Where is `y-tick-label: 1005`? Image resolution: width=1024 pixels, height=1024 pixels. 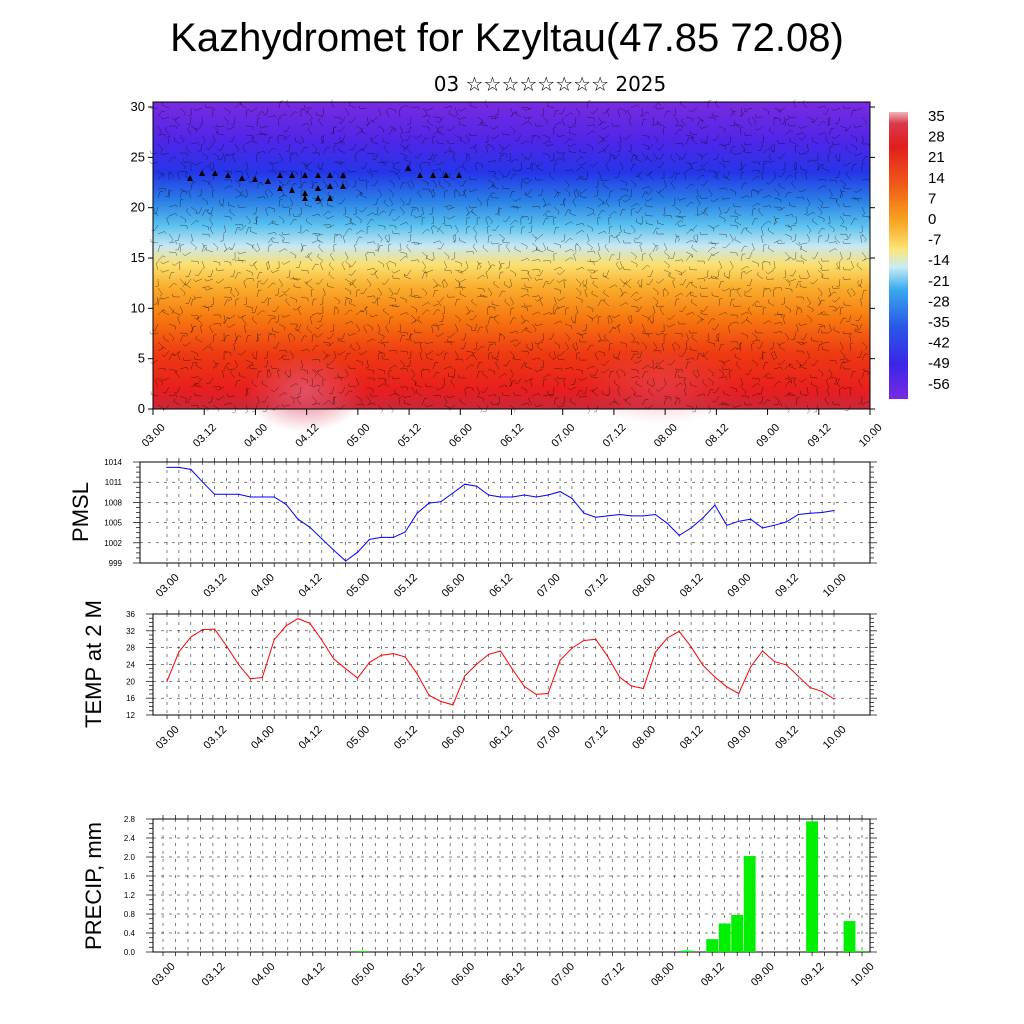 y-tick-label: 1005 is located at coordinates (113, 523).